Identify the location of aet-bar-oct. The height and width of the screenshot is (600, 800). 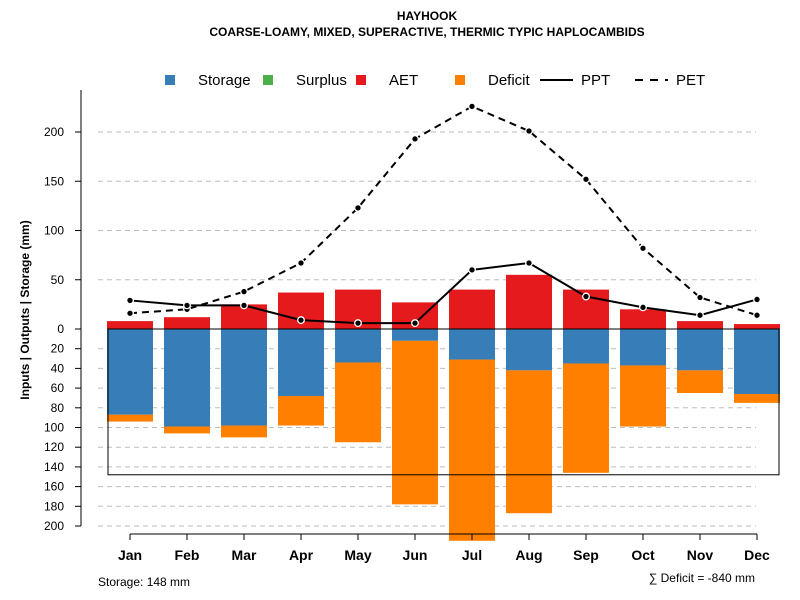
(643, 319).